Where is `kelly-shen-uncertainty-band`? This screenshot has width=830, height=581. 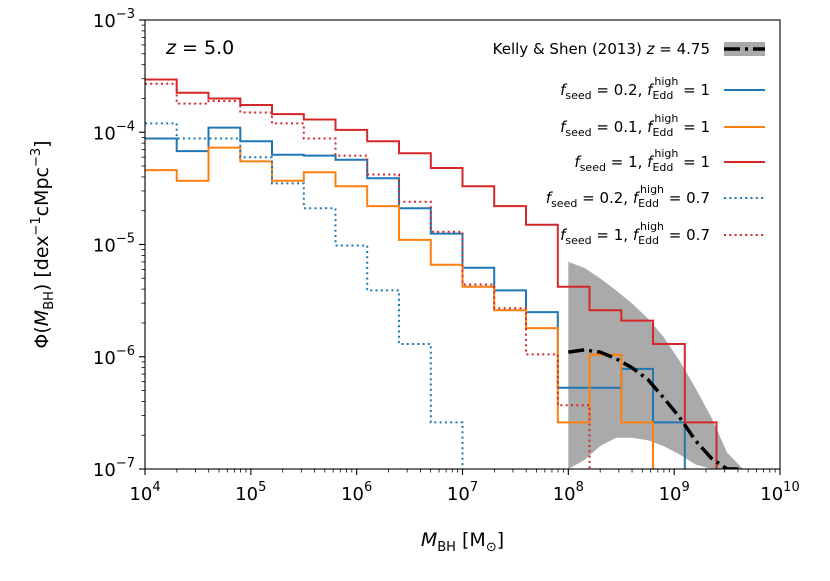
kelly-shen-uncertainty-band is located at coordinates (655, 365).